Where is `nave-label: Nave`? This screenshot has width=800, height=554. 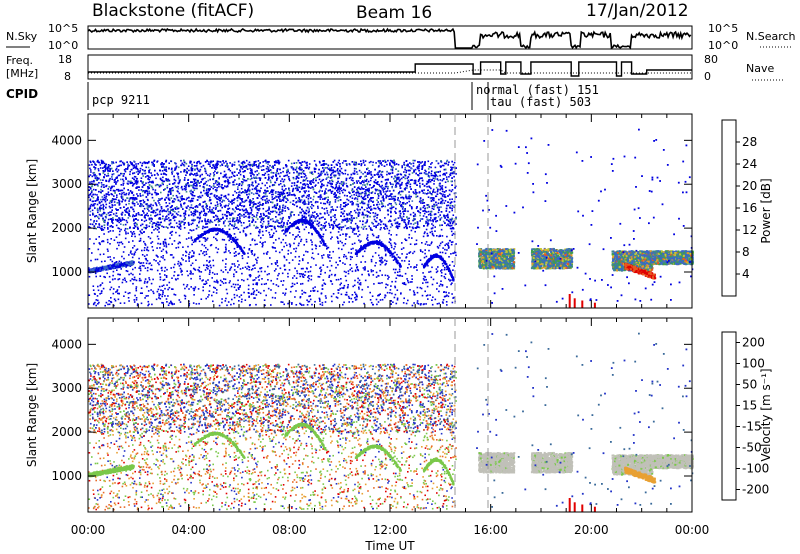
nave-label: Nave is located at coordinates (760, 68).